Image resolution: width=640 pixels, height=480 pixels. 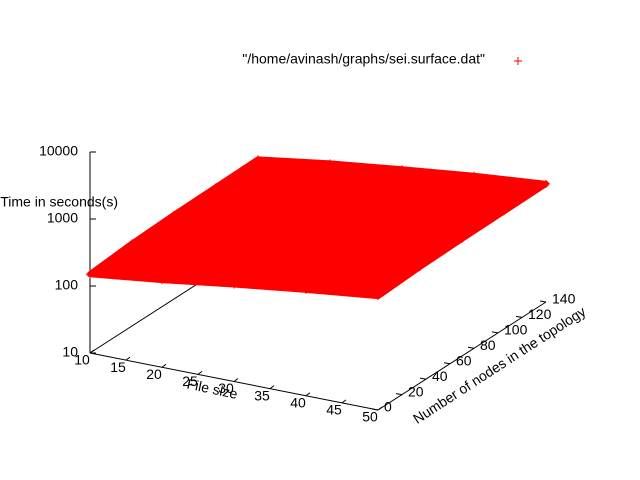 I want to click on z-tick-label: 10, so click(x=70, y=352).